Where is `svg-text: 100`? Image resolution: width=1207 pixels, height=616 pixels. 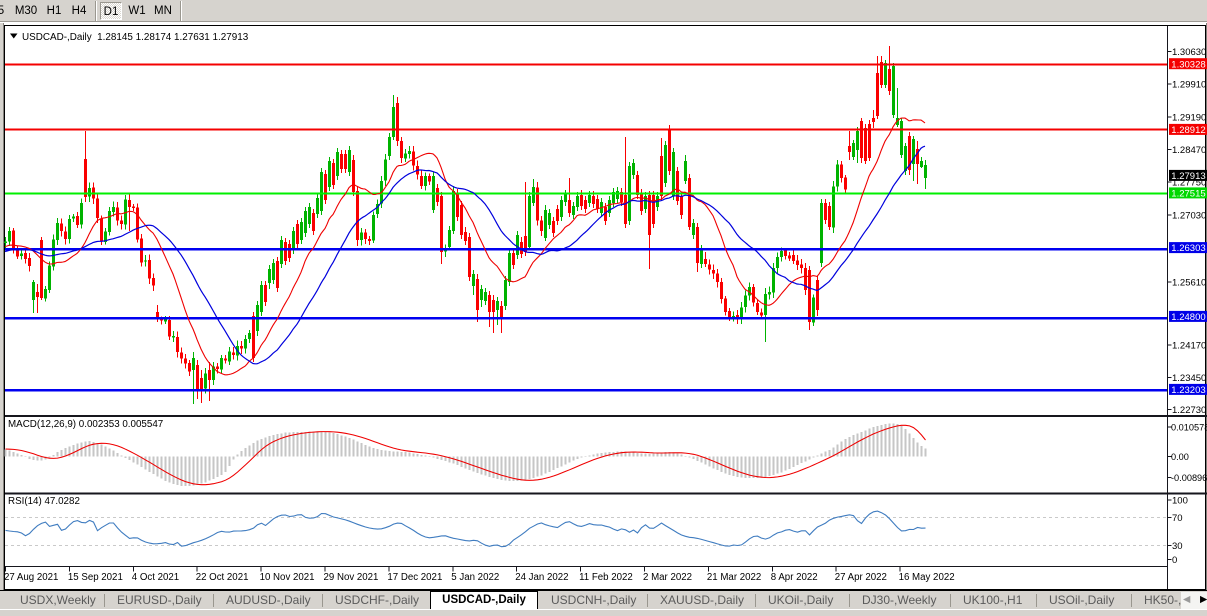 svg-text: 100 is located at coordinates (1180, 501).